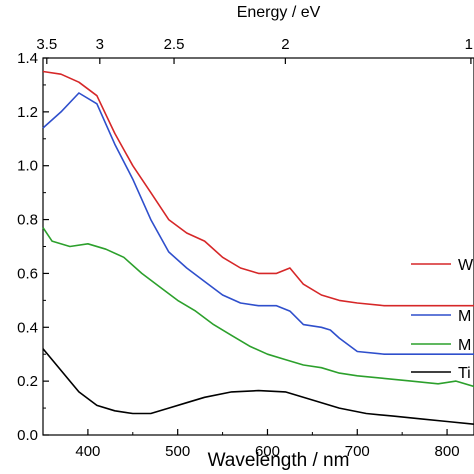 Image resolution: width=474 pixels, height=474 pixels. I want to click on y-tick-label: 0.6, so click(27, 273).